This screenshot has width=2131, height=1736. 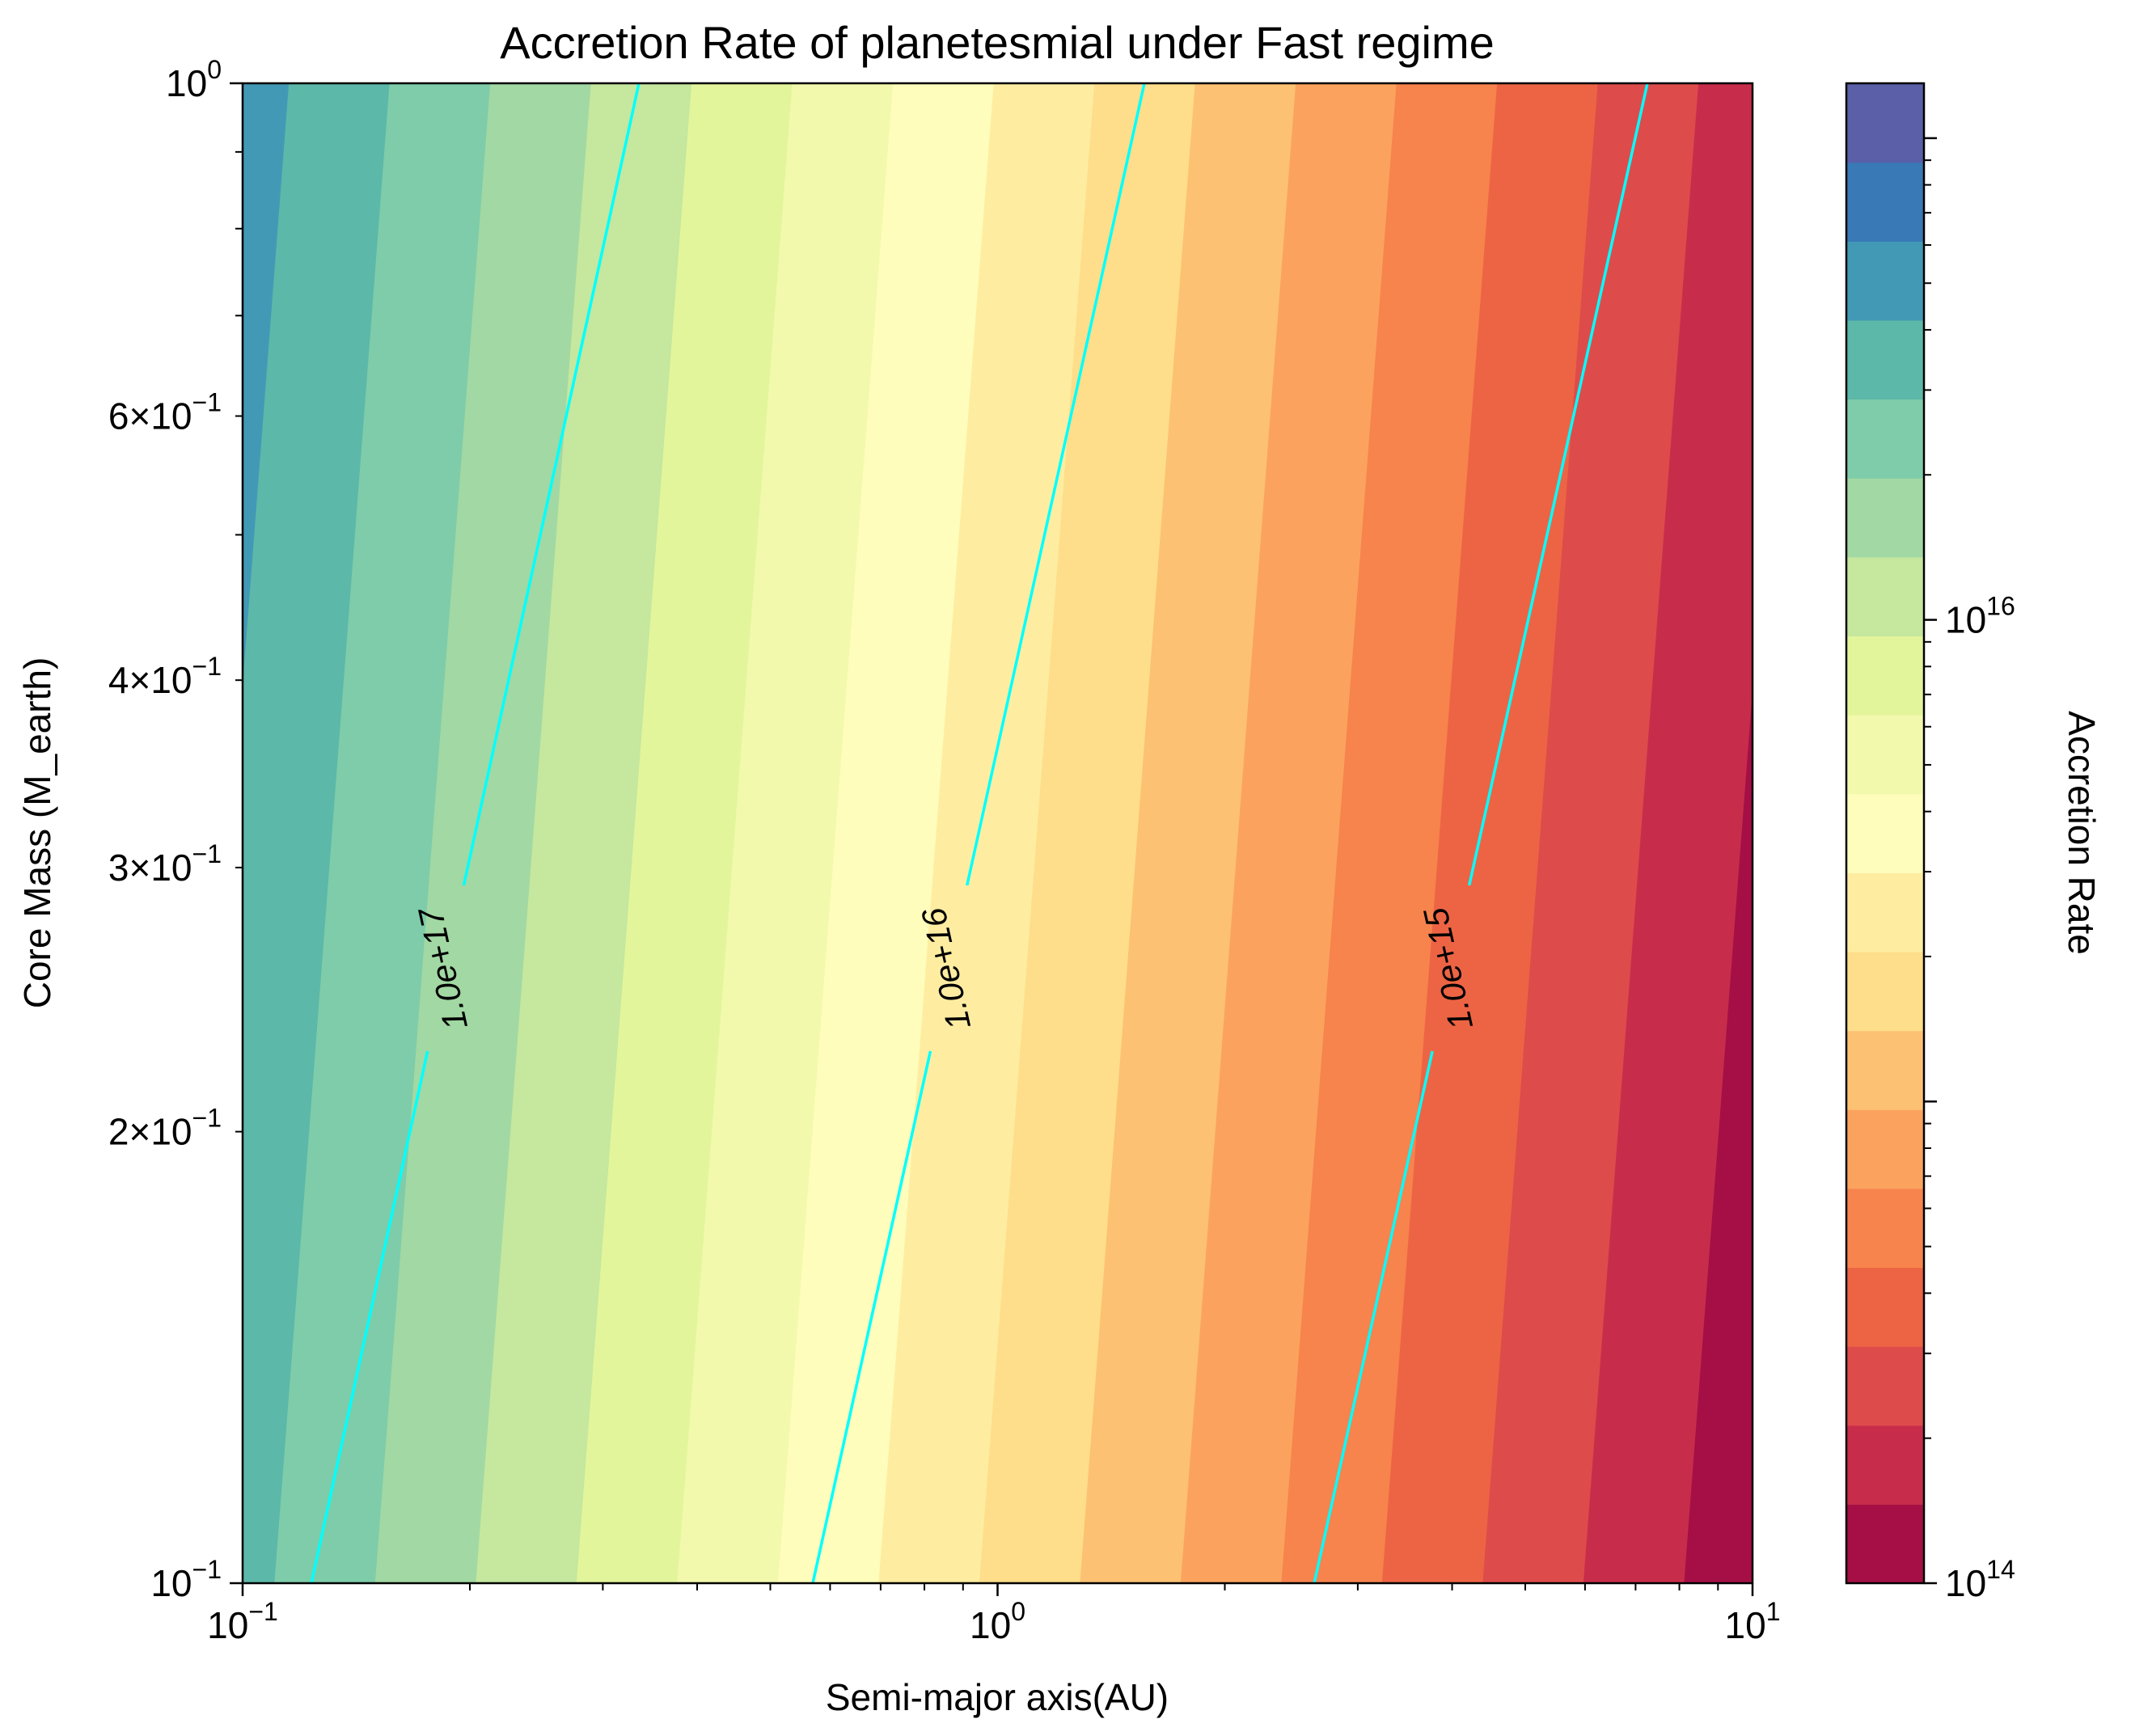 I want to click on x-tick-label: 10⁻¹, so click(x=242, y=1621).